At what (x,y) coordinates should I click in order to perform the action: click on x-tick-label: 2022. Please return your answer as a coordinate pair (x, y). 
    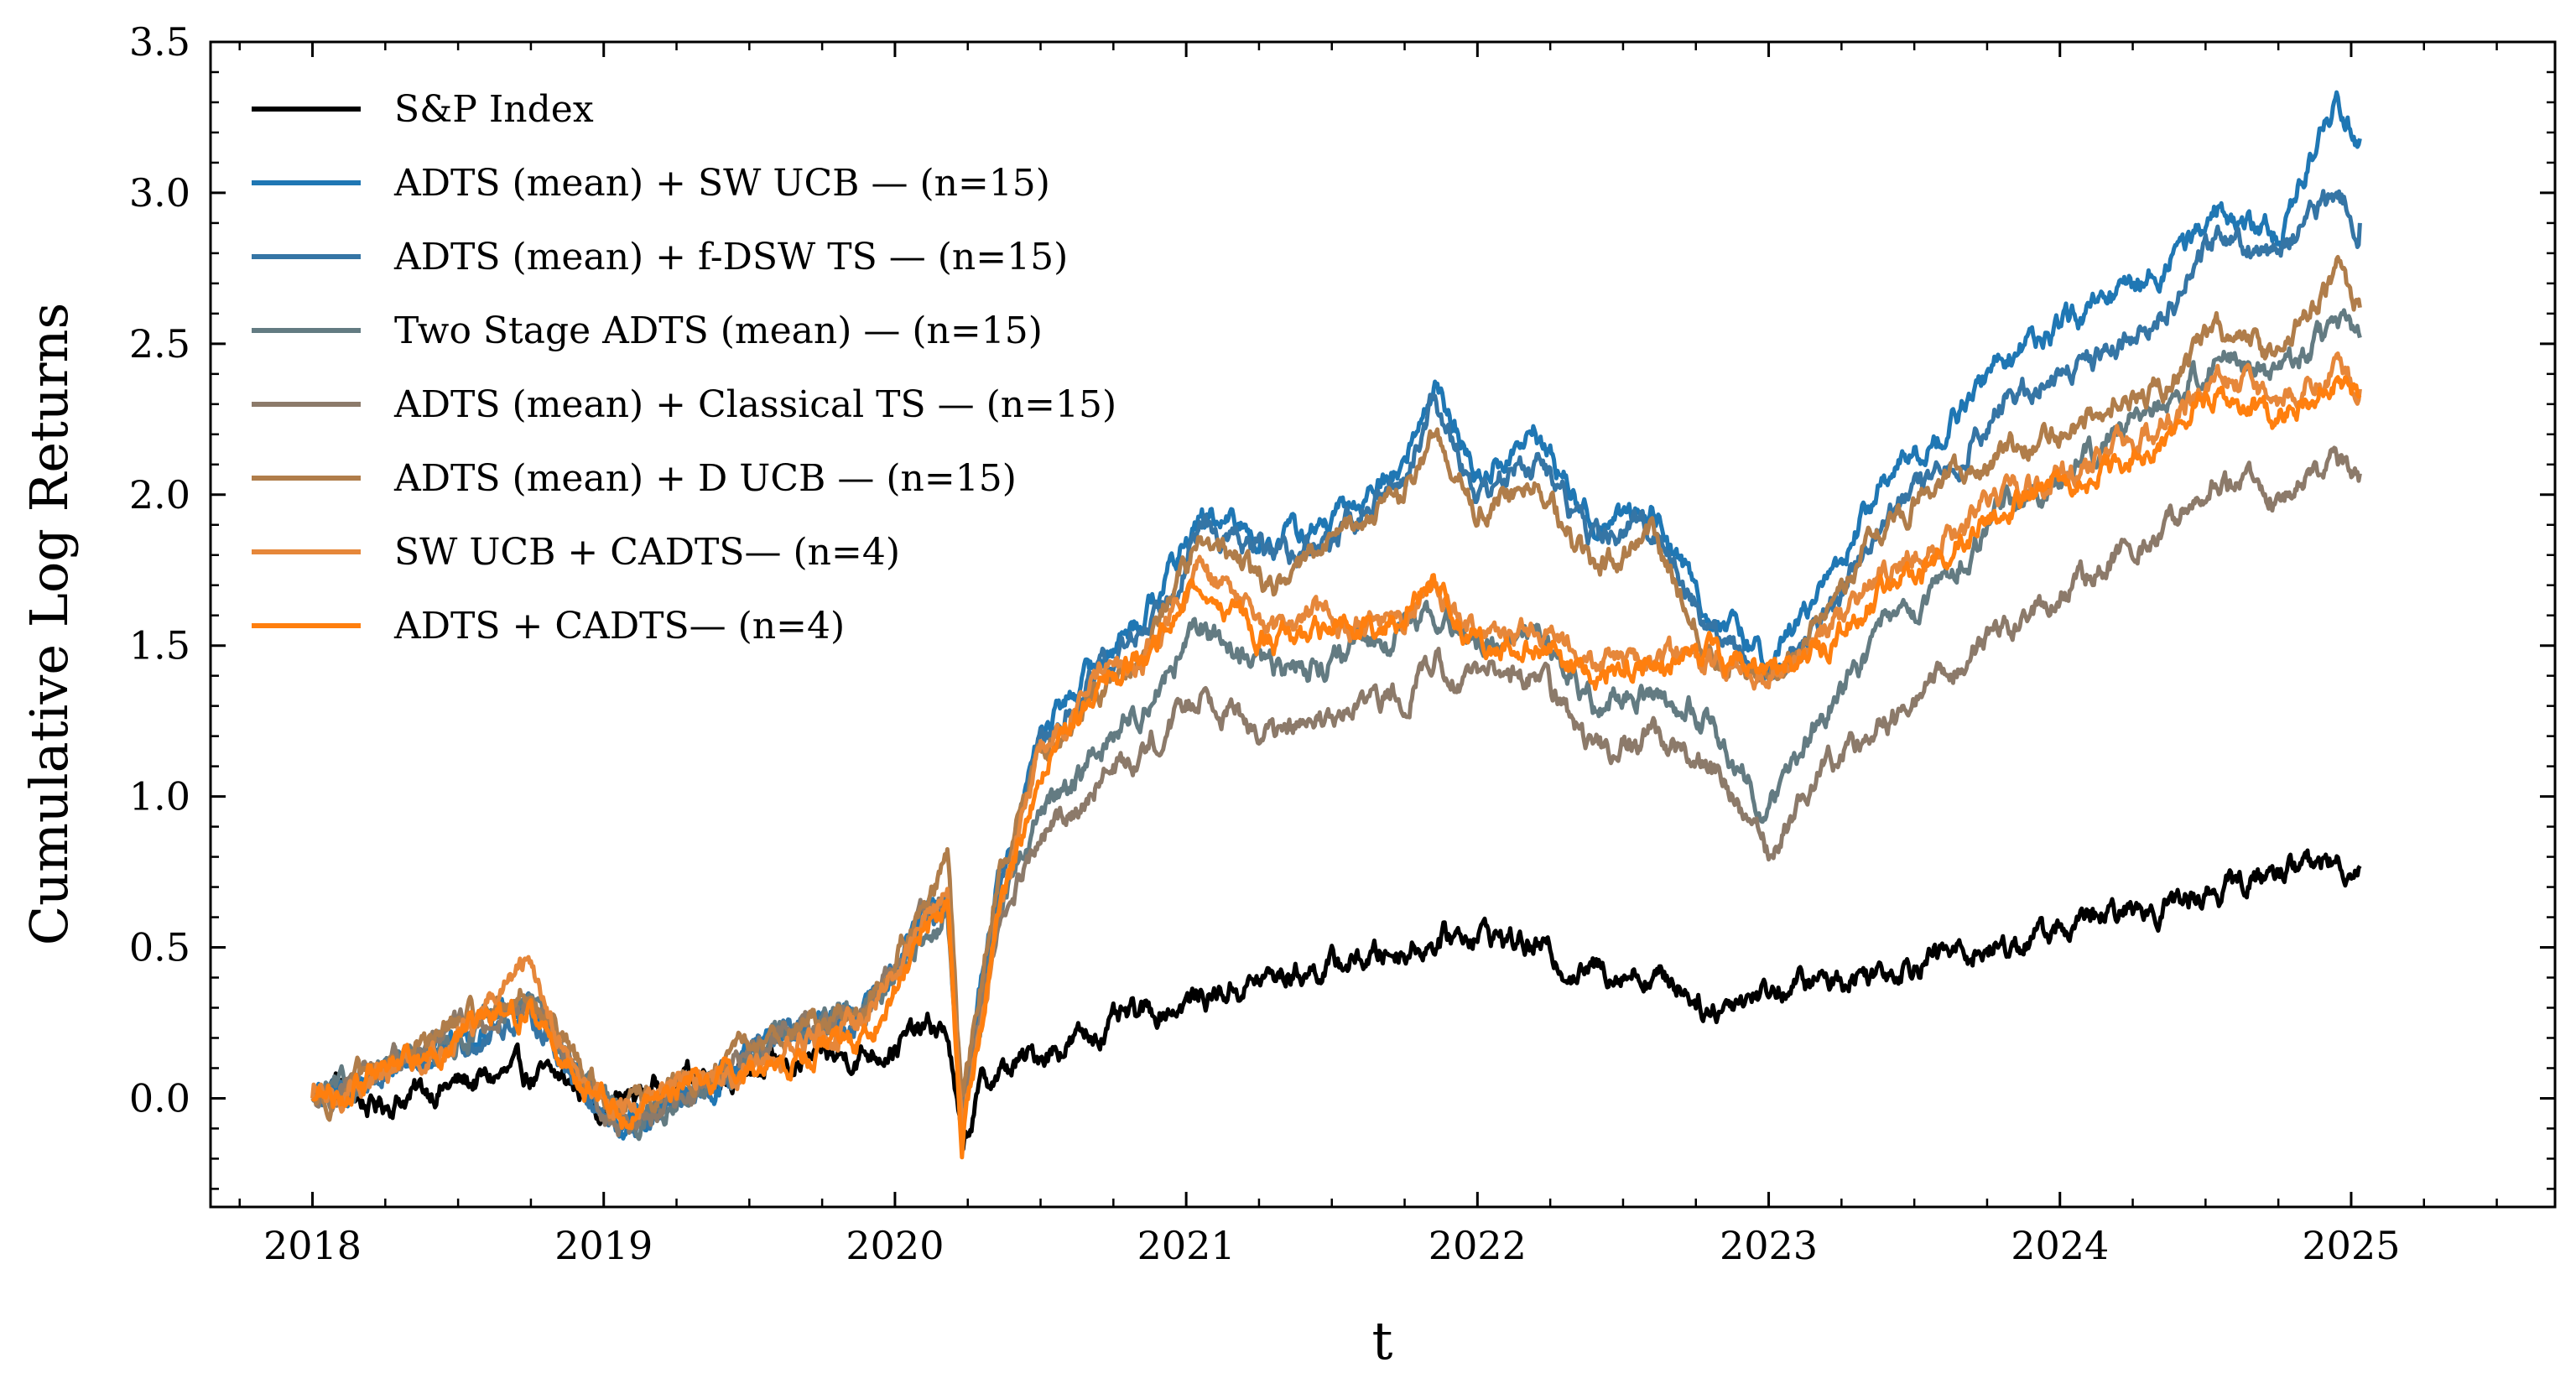
    Looking at the image, I should click on (1478, 1245).